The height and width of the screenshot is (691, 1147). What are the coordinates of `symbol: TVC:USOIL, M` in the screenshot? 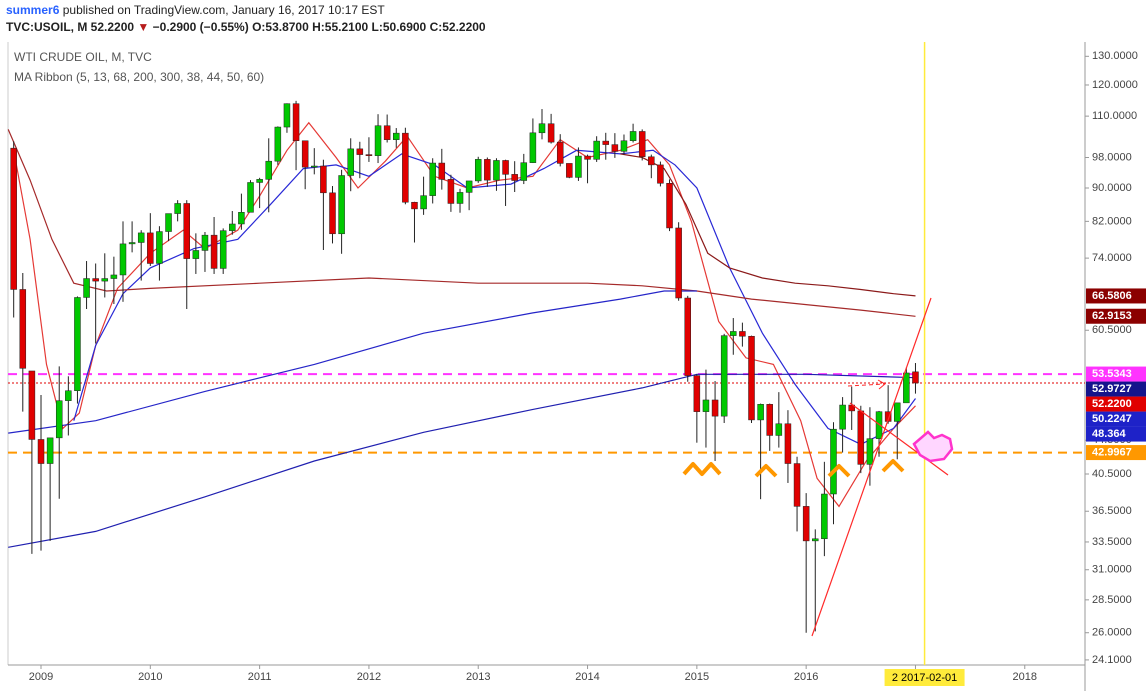 It's located at (47, 27).